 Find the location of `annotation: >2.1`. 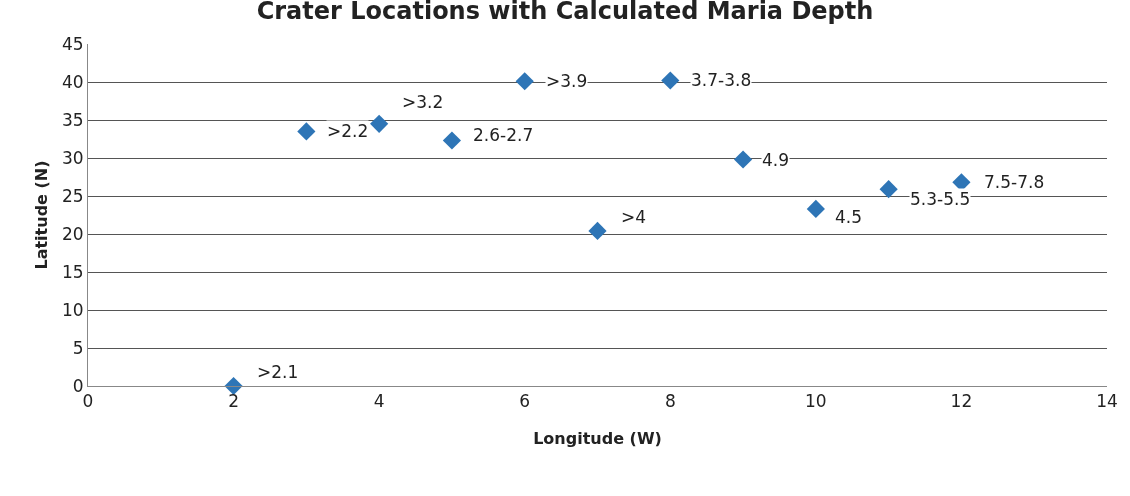

annotation: >2.1 is located at coordinates (278, 372).